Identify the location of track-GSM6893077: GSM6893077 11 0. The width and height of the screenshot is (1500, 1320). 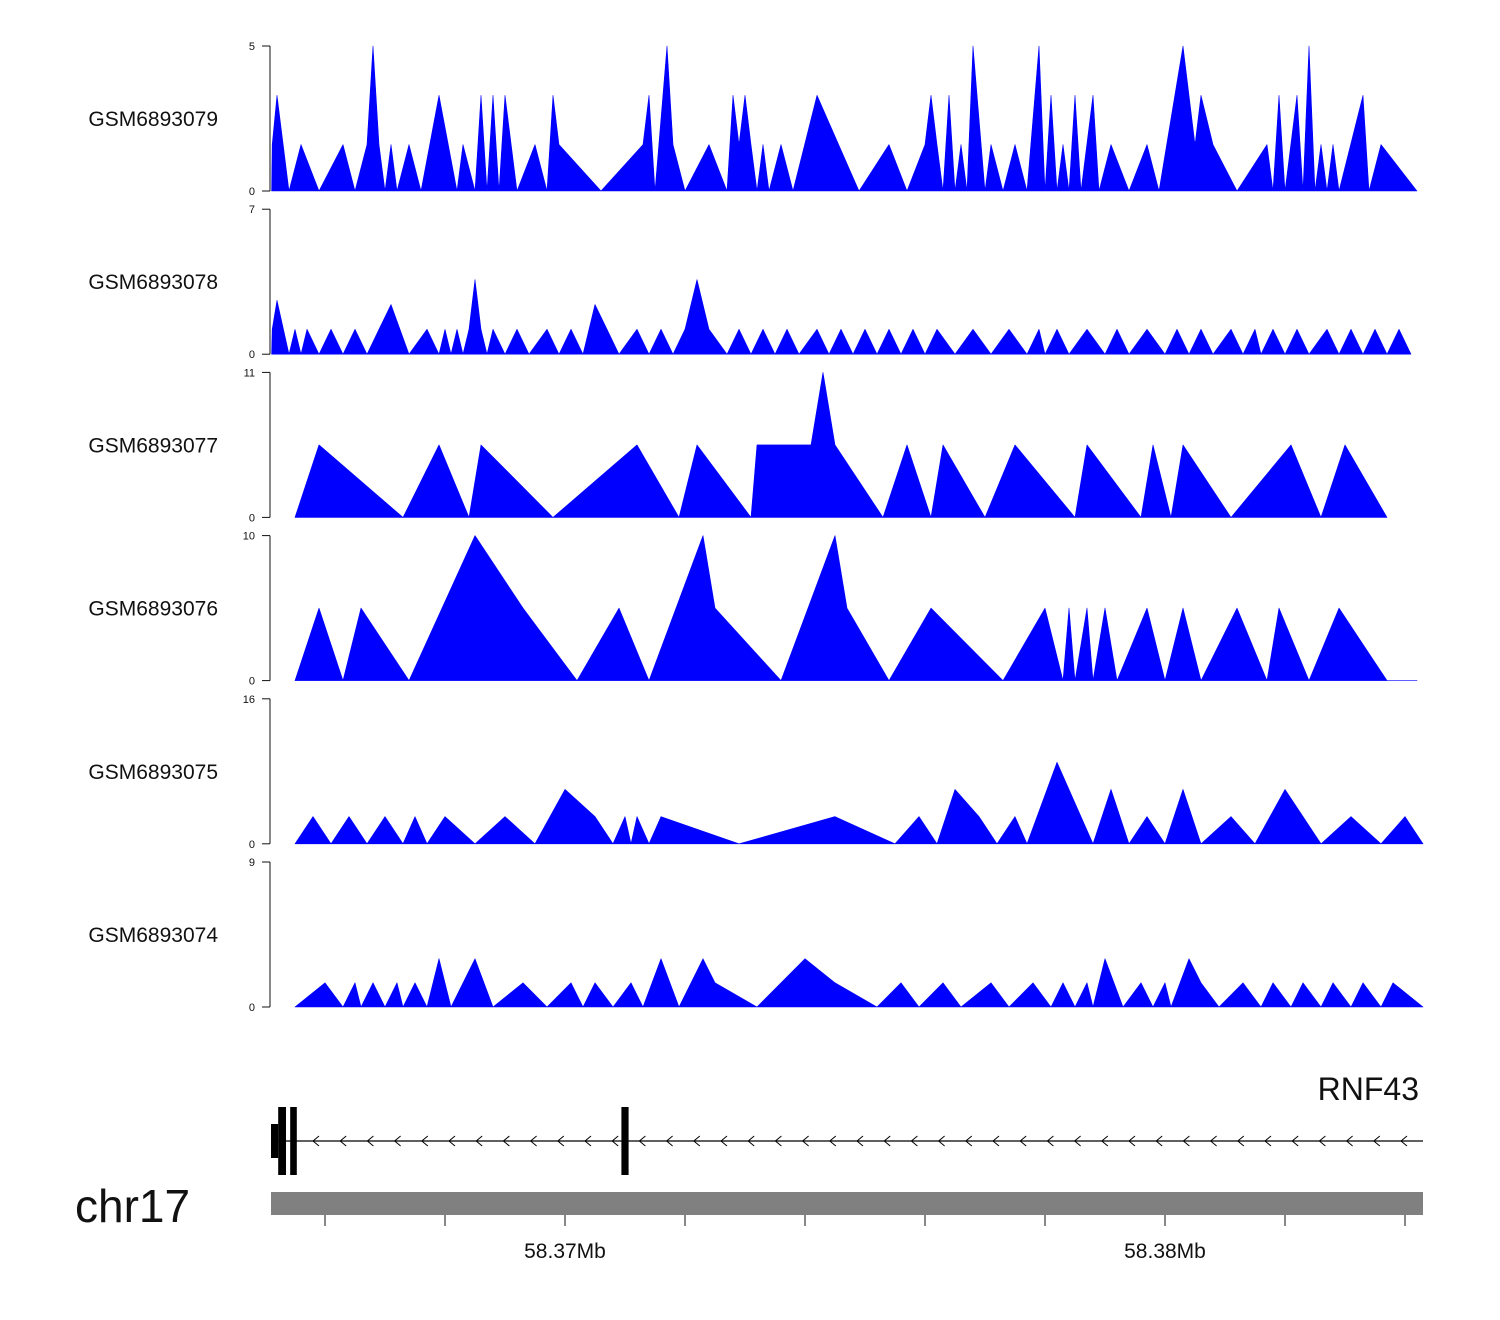
(738, 445).